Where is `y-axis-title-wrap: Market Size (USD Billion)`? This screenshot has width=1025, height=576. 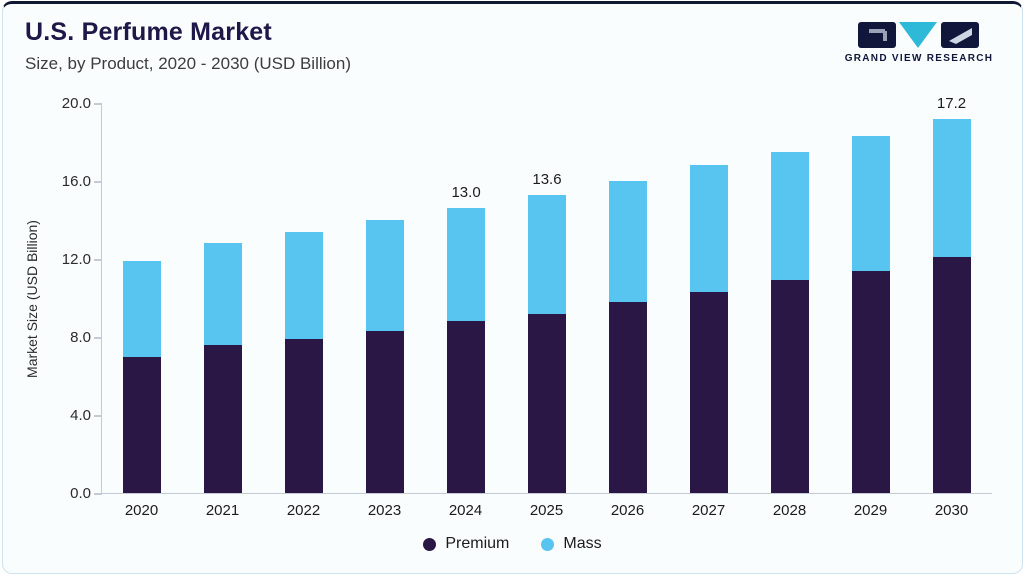
y-axis-title-wrap: Market Size (USD Billion) is located at coordinates (32, 299).